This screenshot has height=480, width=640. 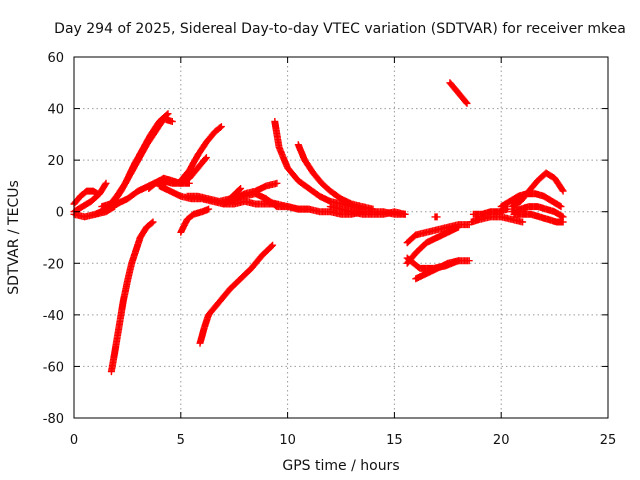 What do you see at coordinates (60, 213) in the screenshot?
I see `y-tick-label: 0` at bounding box center [60, 213].